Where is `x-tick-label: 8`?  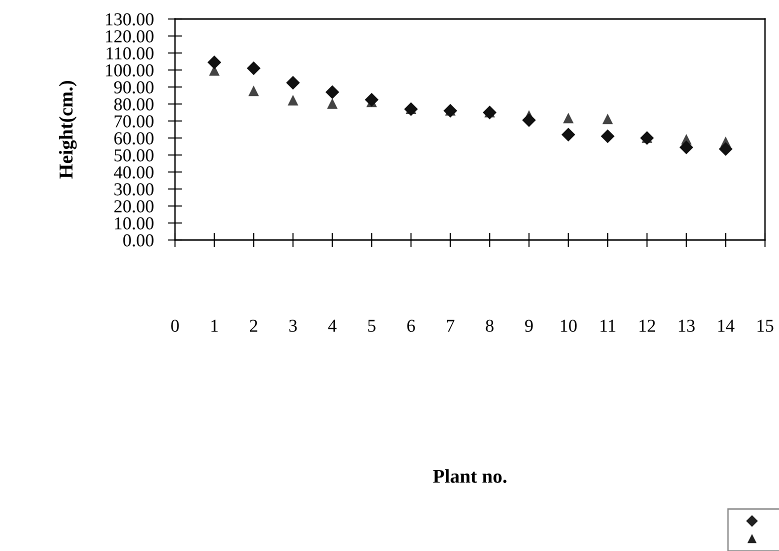 x-tick-label: 8 is located at coordinates (490, 326).